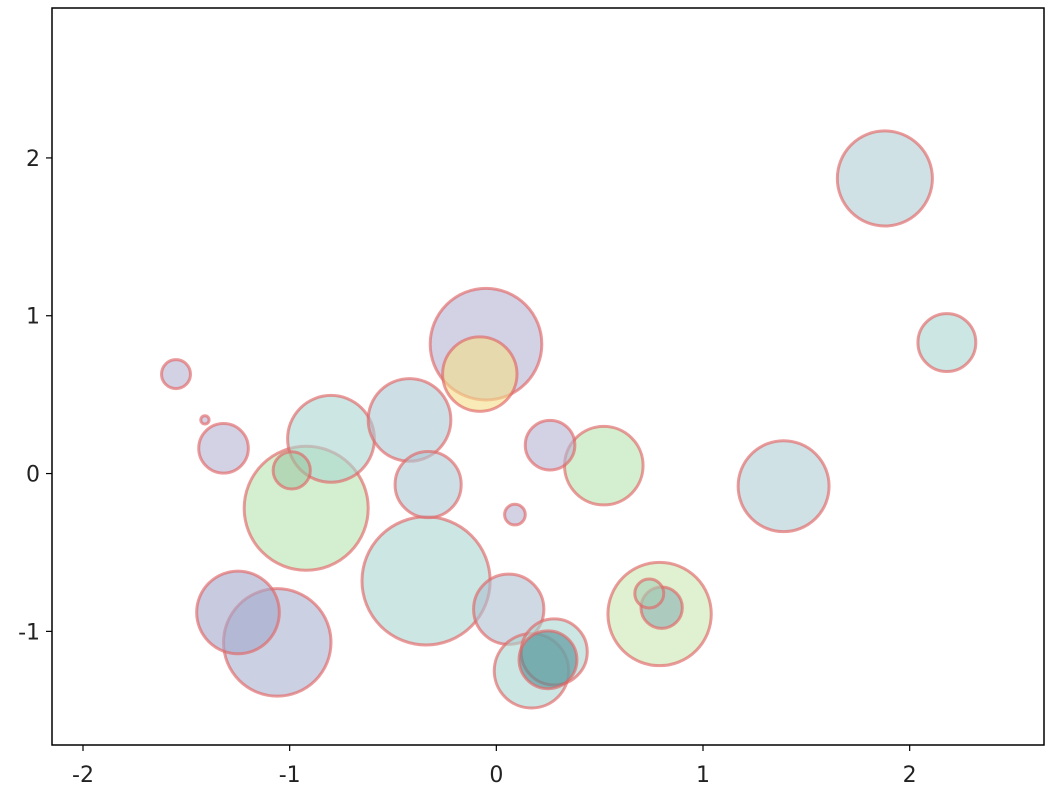 Image resolution: width=1057 pixels, height=806 pixels. Describe the element at coordinates (703, 775) in the screenshot. I see `x-tick-label-4: 1` at that location.